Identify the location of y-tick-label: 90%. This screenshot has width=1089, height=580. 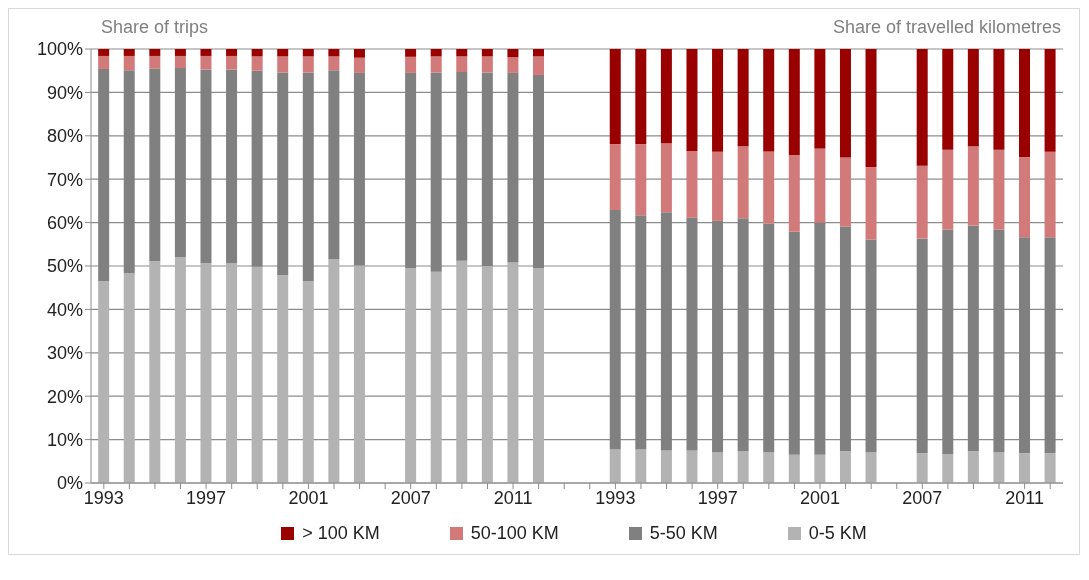
(64, 92).